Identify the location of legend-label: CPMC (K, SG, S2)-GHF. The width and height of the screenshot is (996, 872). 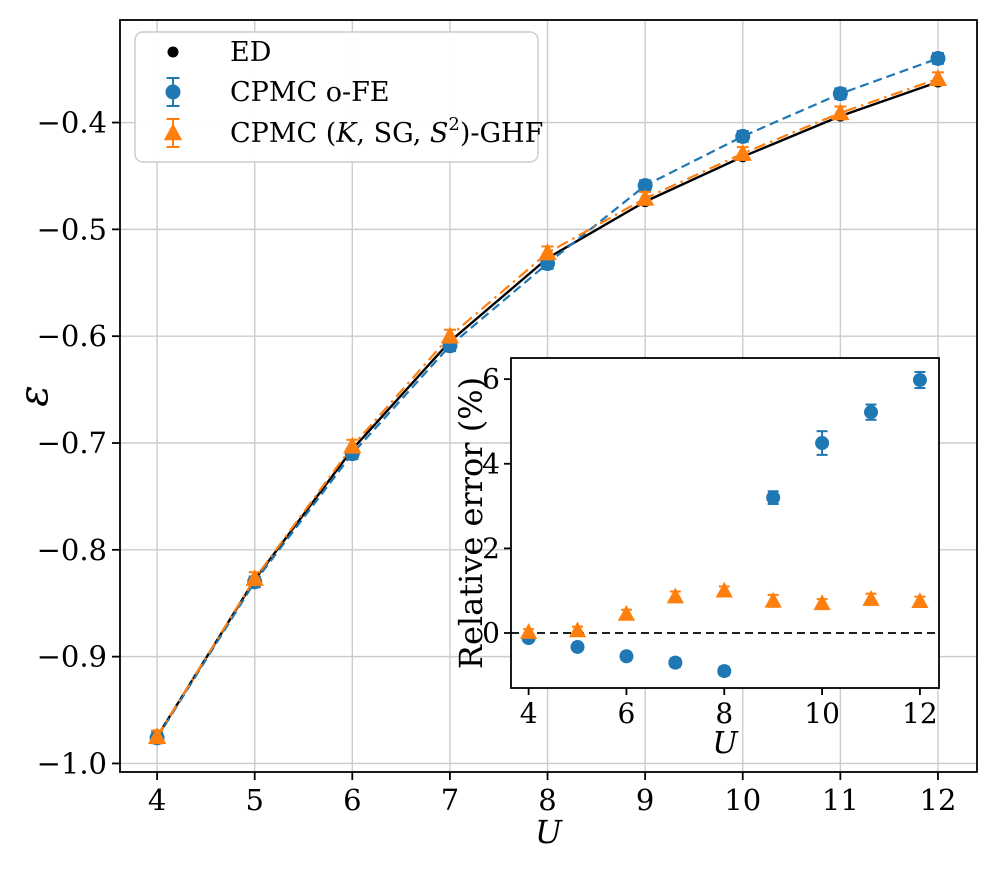
(386, 131).